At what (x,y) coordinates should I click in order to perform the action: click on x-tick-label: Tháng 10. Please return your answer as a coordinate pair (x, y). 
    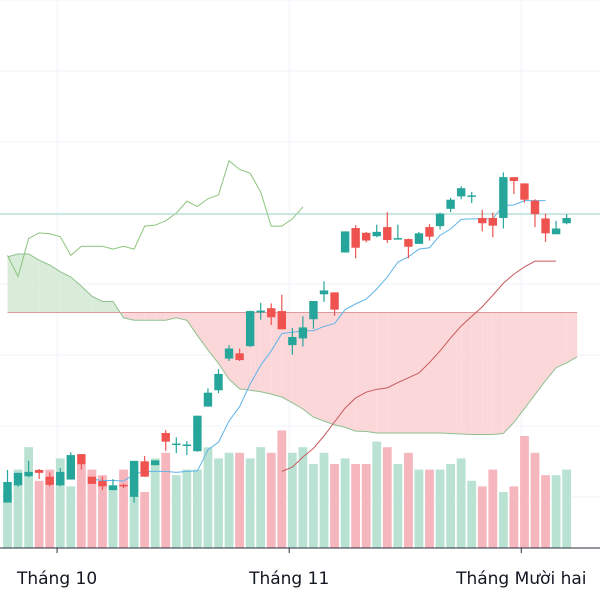
    Looking at the image, I should click on (56, 579).